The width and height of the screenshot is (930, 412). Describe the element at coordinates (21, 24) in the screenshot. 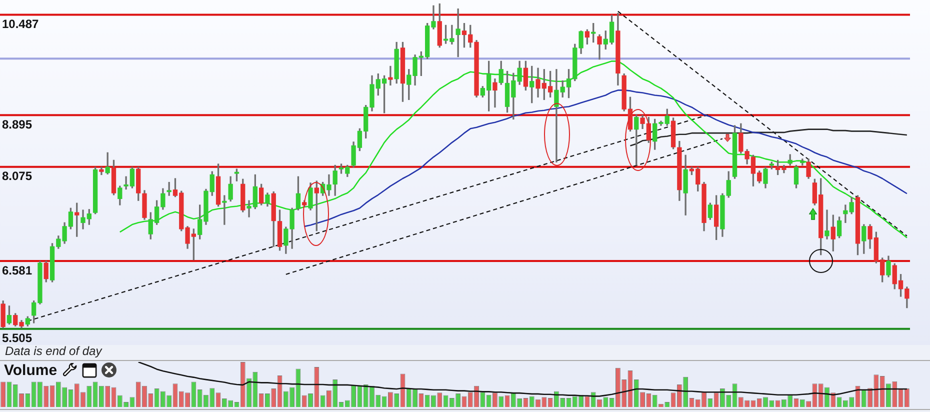

I see `y-tick-label: 10.487` at that location.